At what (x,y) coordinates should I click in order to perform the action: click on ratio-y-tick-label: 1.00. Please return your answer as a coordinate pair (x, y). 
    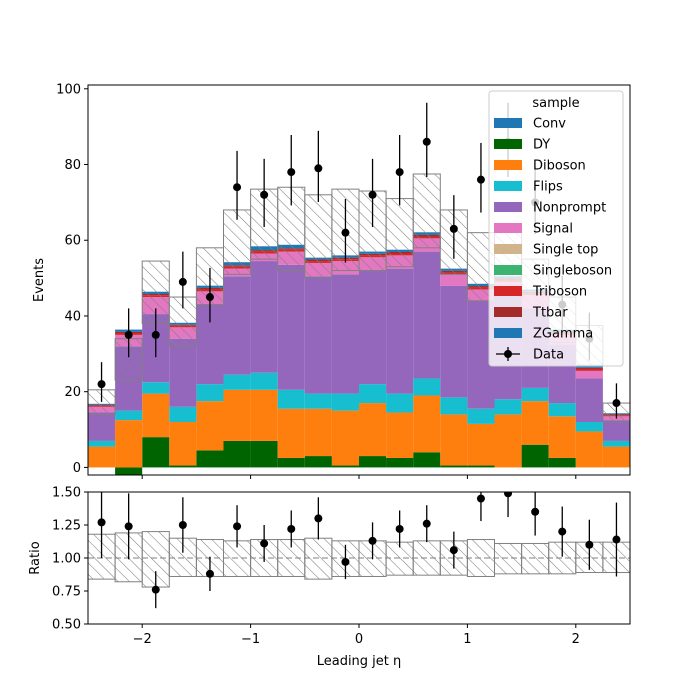
    Looking at the image, I should click on (66, 559).